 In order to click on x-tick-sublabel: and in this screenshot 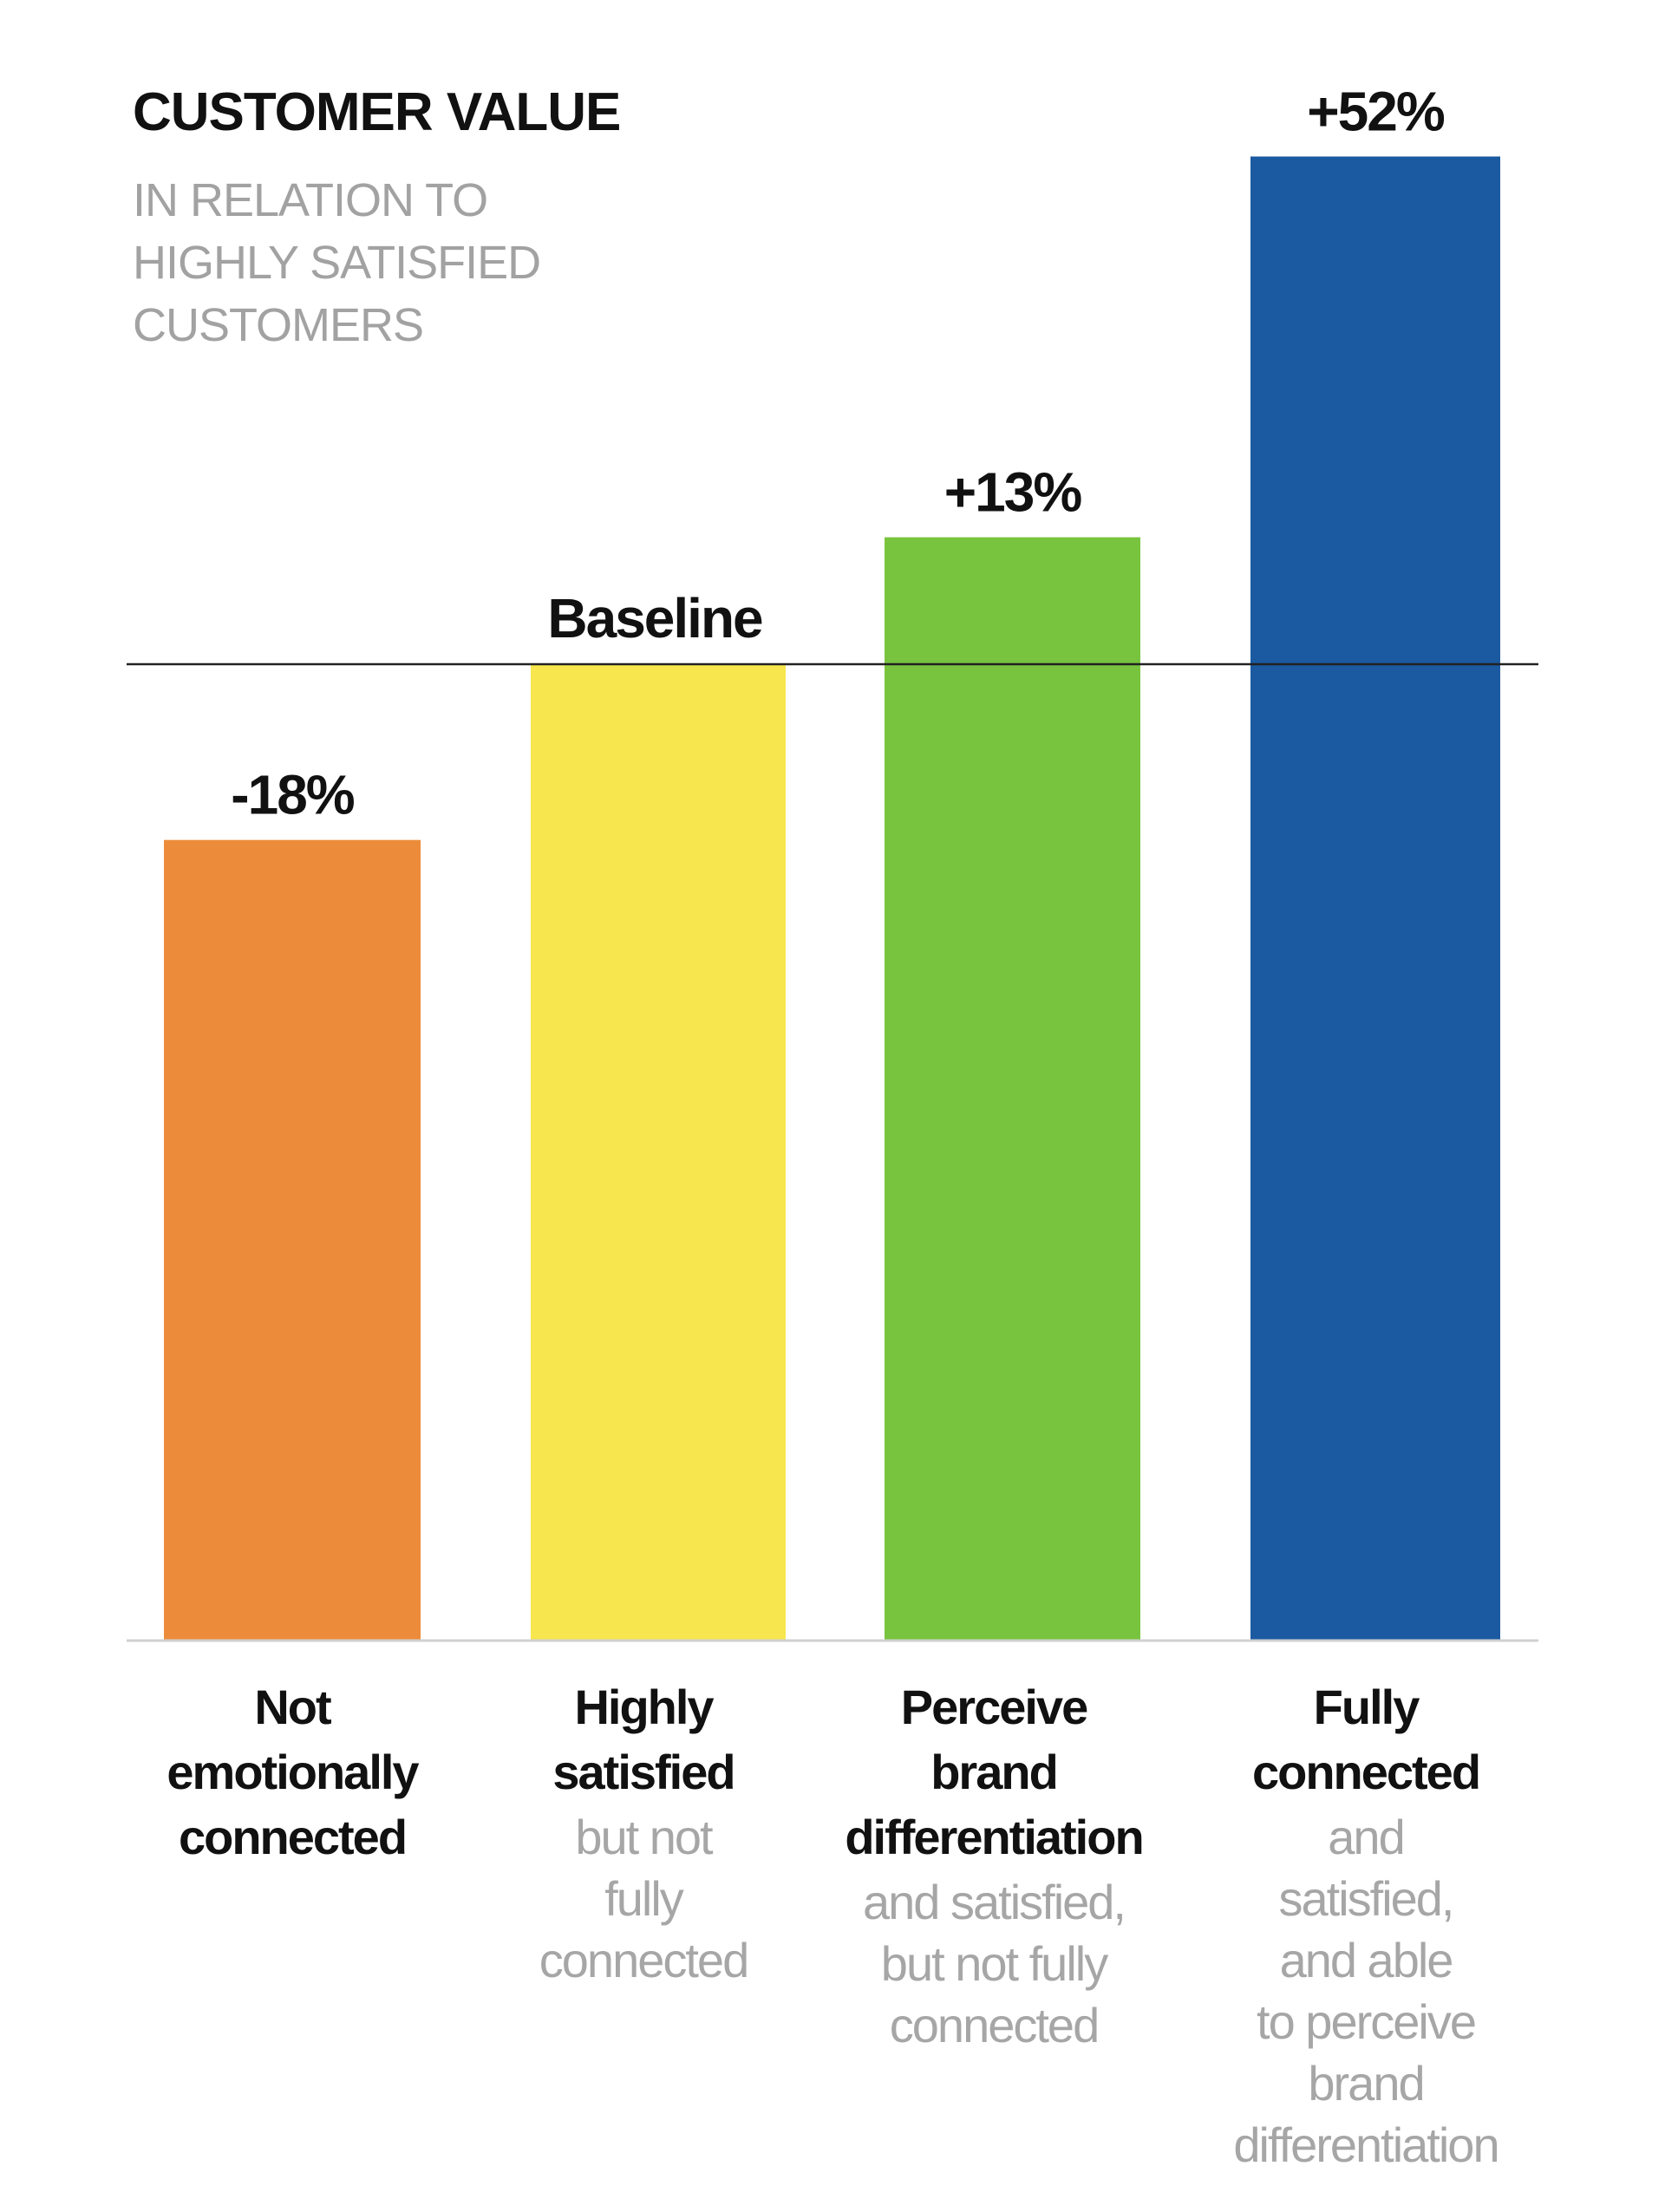, I will do `click(1365, 1837)`.